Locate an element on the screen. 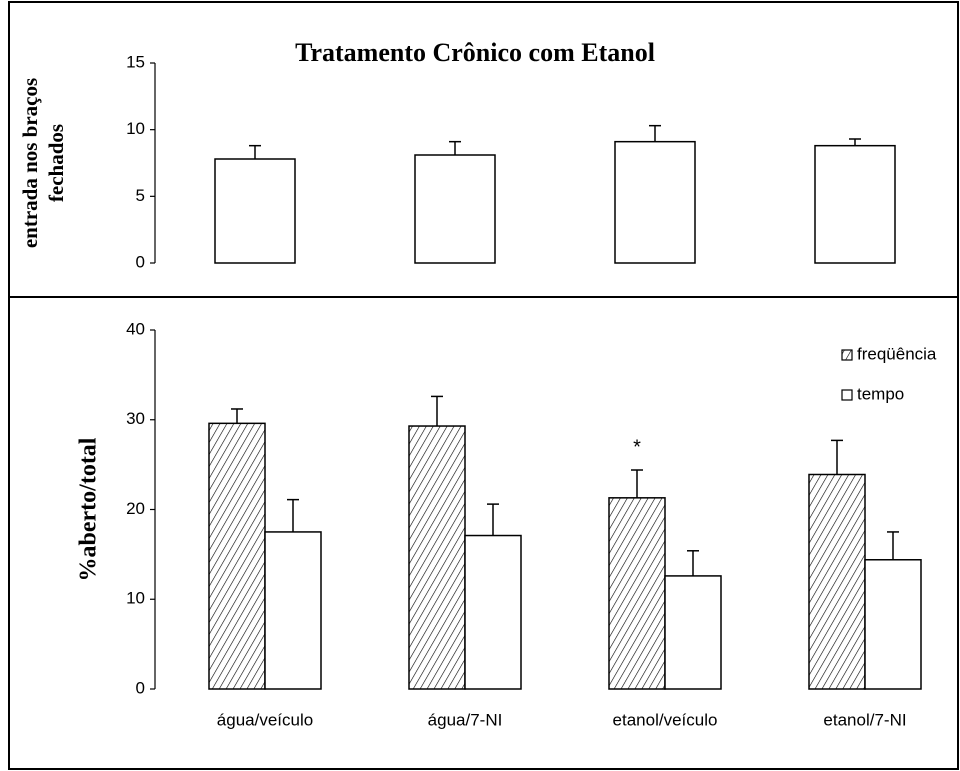  legend-label: tempo is located at coordinates (880, 393).